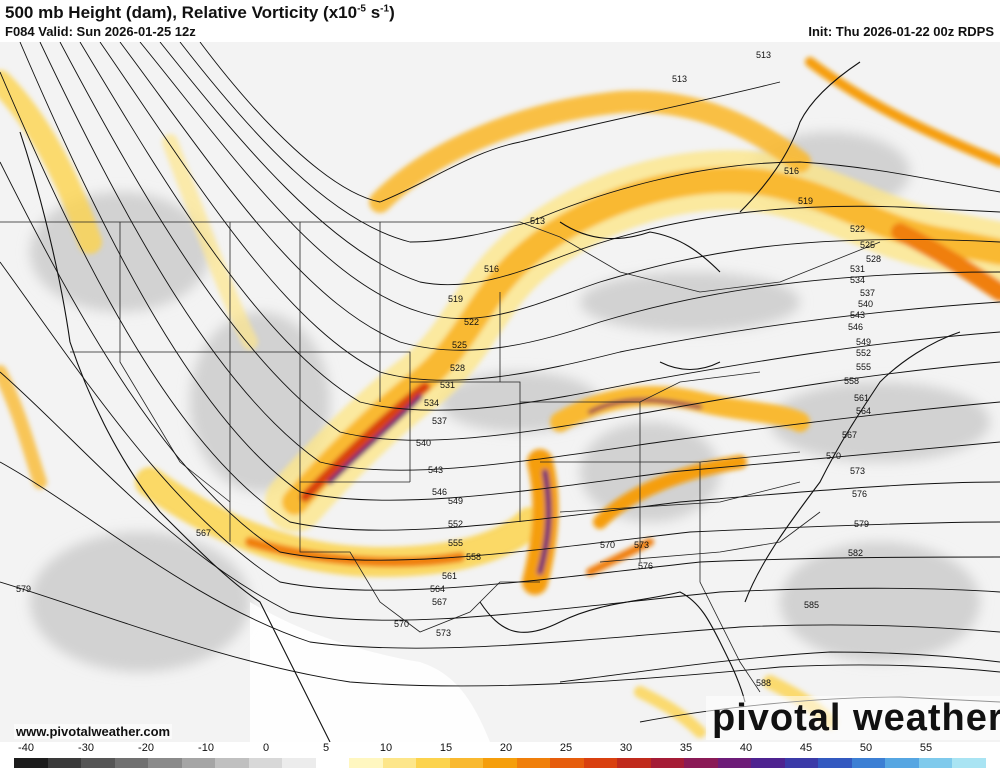  What do you see at coordinates (455, 524) in the screenshot?
I see `contour-label: 552` at bounding box center [455, 524].